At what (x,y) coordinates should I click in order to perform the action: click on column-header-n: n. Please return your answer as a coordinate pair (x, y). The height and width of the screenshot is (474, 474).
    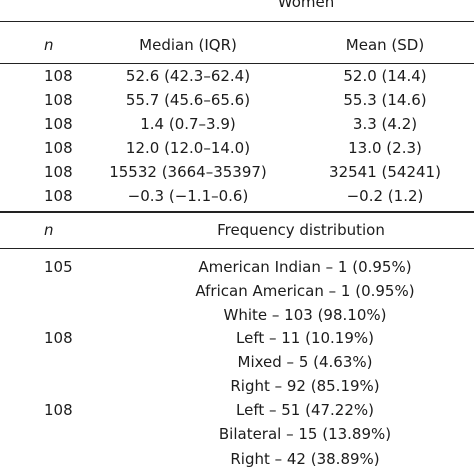
    Looking at the image, I should click on (49, 45).